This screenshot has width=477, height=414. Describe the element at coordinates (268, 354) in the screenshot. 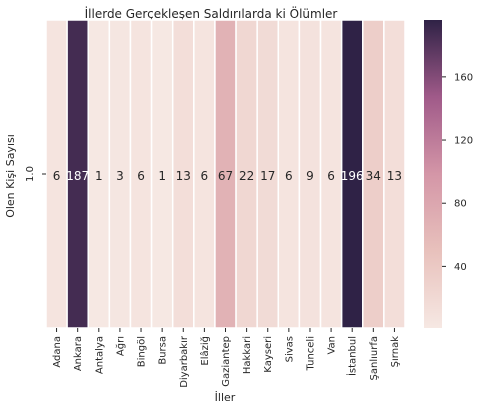

I see `x-tick-label: Kayseri` at that location.